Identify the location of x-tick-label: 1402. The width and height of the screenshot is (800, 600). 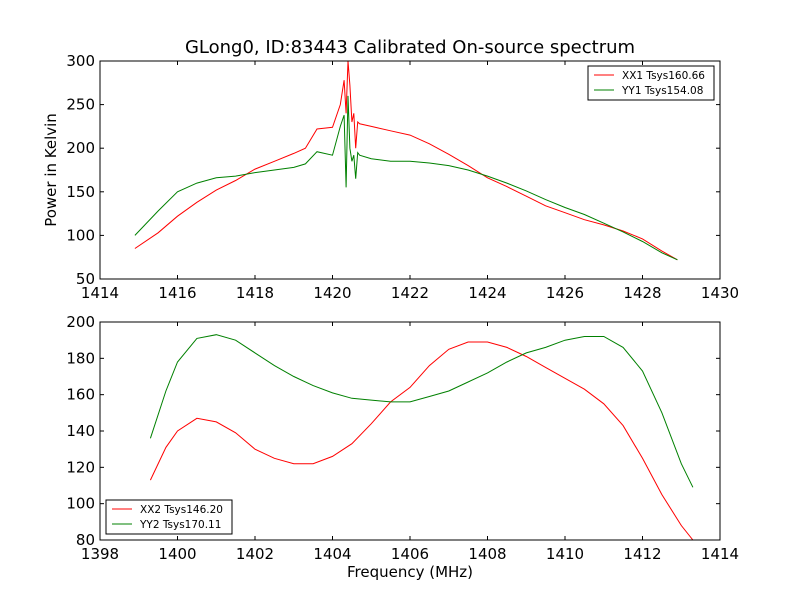
(255, 554).